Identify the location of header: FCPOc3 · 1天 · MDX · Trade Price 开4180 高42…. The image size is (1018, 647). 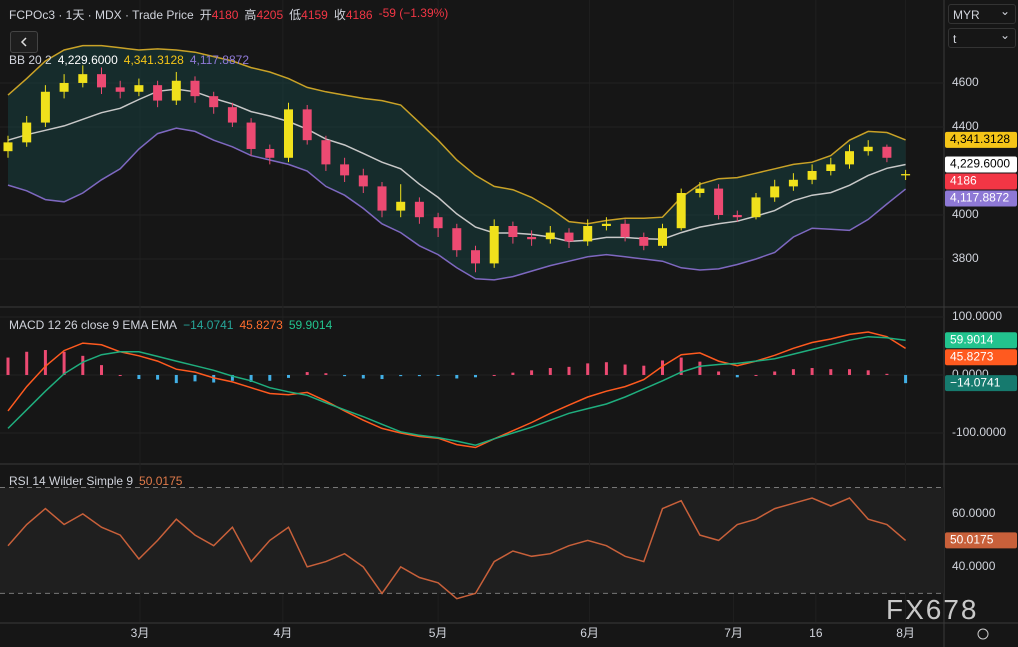
(228, 14).